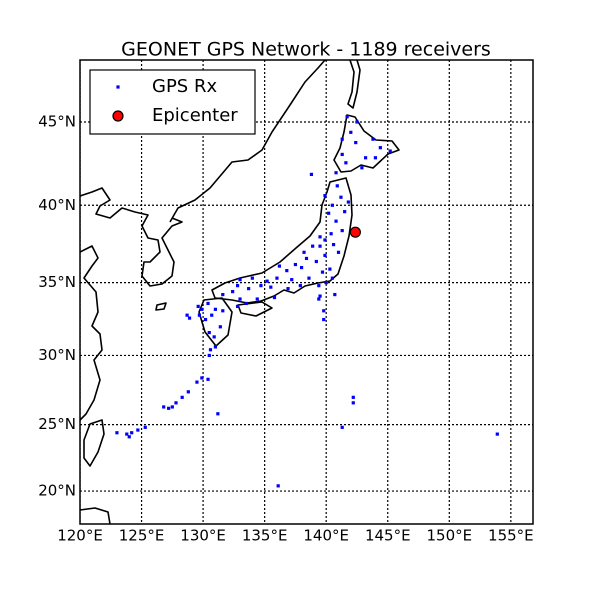 Image resolution: width=600 pixels, height=604 pixels. Describe the element at coordinates (95, 515) in the screenshot. I see `hainan-coast` at that location.